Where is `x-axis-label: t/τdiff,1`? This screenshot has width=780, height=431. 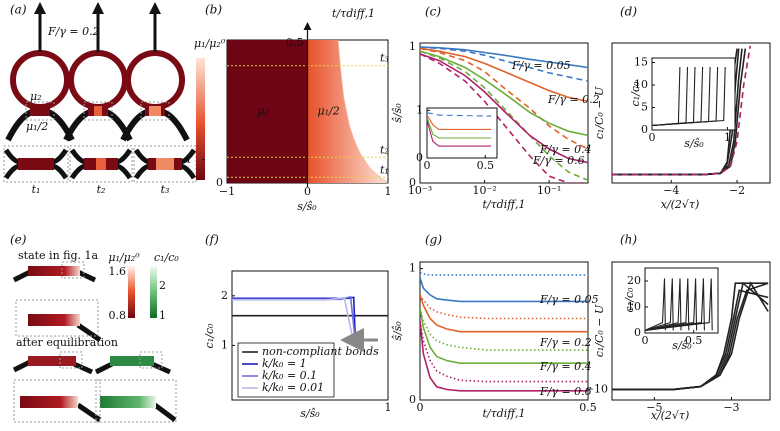 x-axis-label: t/τdiff,1 is located at coordinates (503, 204).